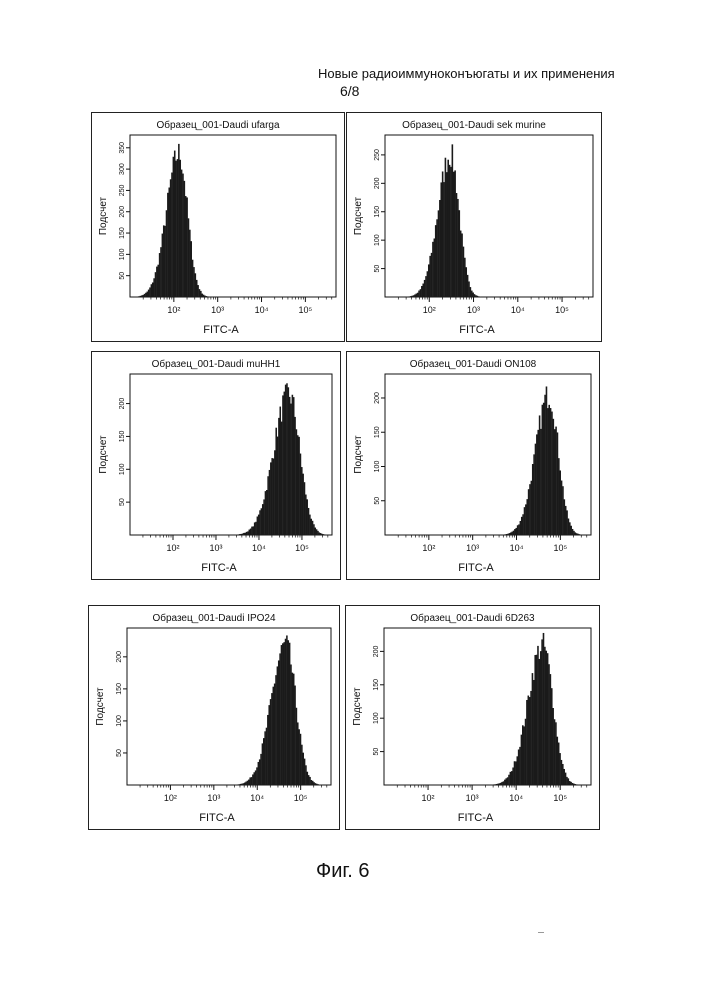  I want to click on y-tick-label: 150, so click(376, 685).